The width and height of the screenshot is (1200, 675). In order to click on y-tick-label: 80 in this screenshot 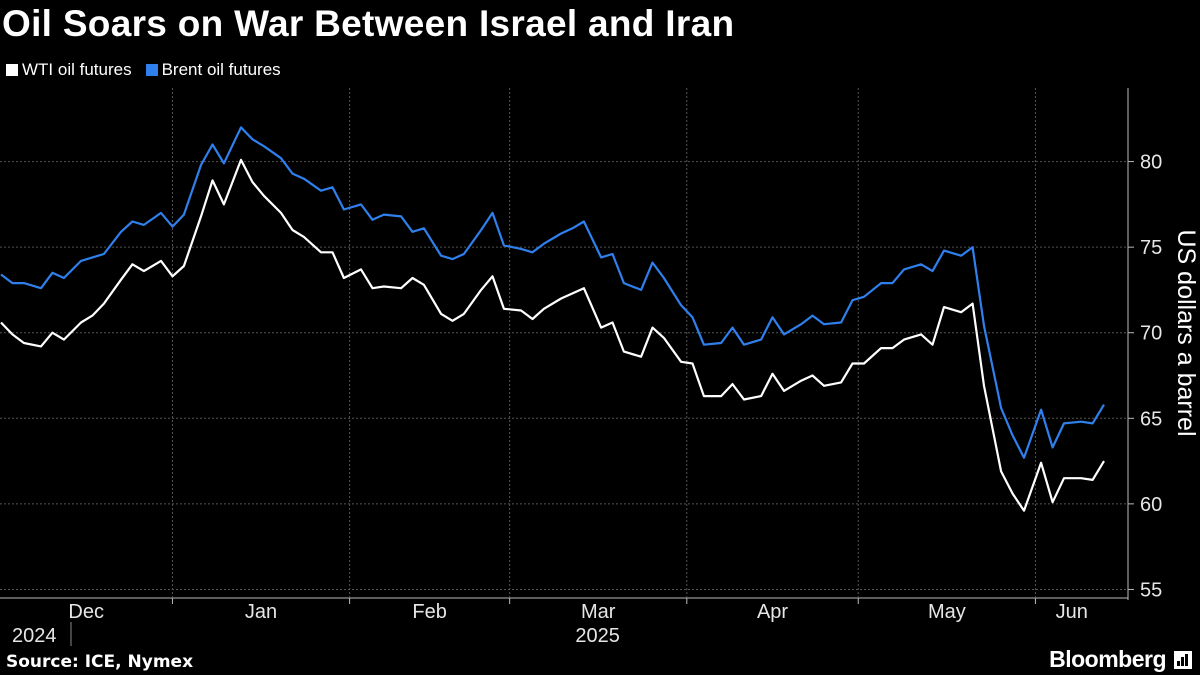, I will do `click(1151, 163)`.